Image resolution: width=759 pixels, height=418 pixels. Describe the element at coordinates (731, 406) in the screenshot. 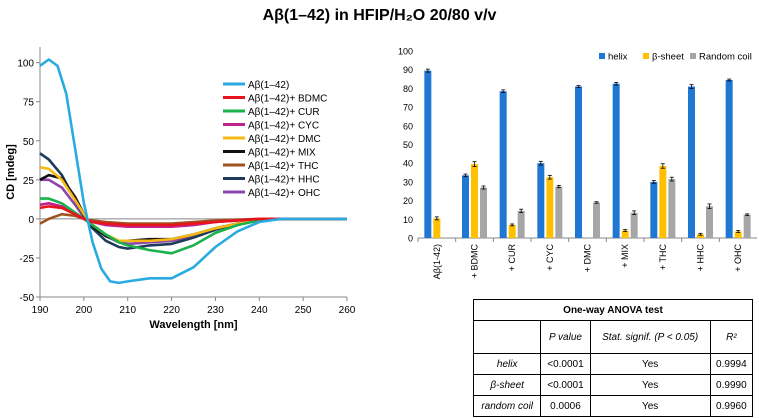

I see `anova-r2: 0.9960` at that location.